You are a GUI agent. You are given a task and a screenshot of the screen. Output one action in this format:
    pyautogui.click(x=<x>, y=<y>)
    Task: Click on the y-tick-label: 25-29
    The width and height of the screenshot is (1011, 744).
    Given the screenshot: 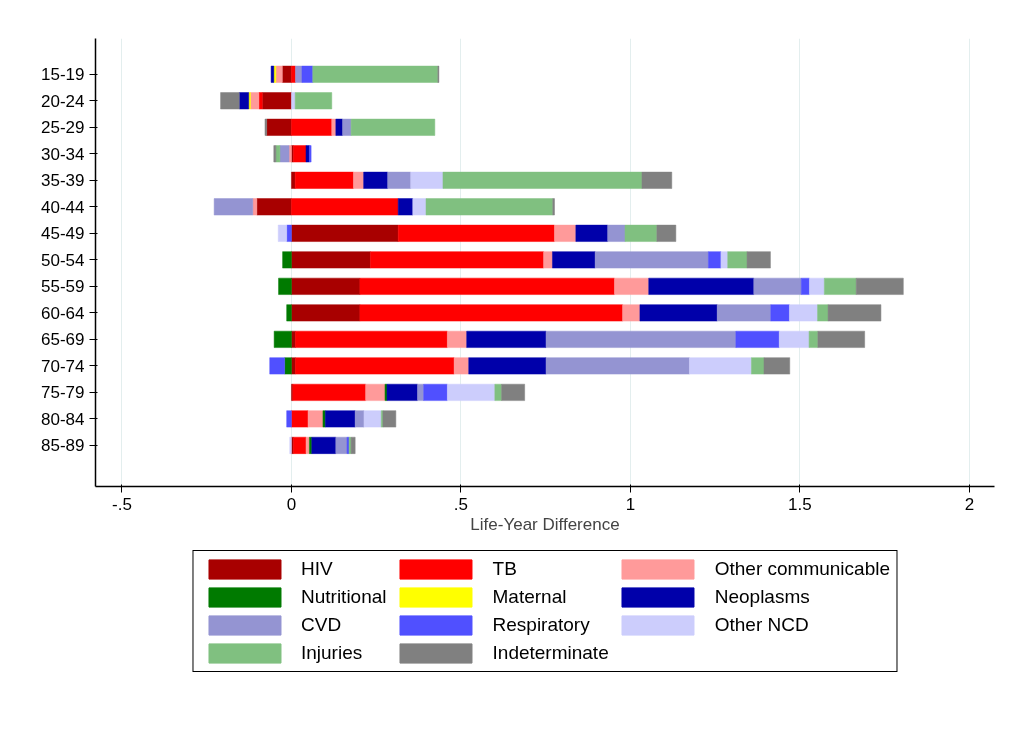 What is the action you would take?
    pyautogui.click(x=63, y=128)
    